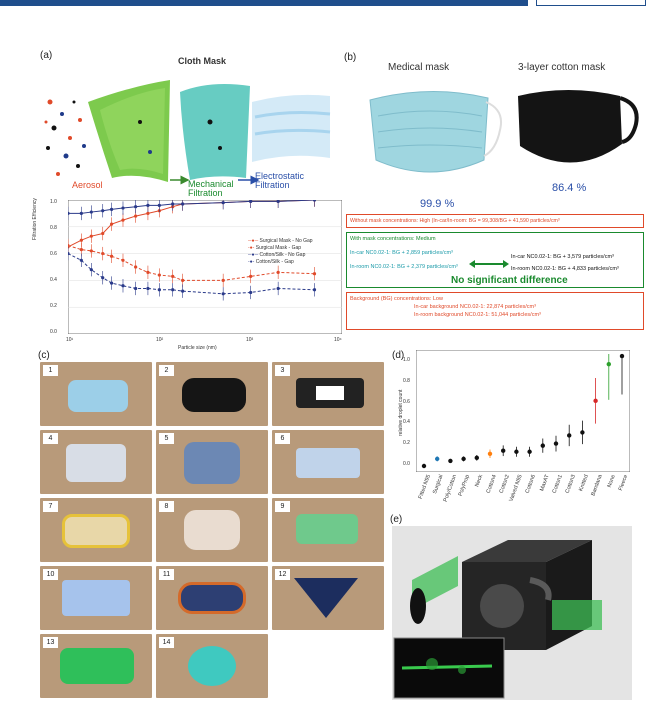 This screenshot has width=654, height=704. What do you see at coordinates (491, 484) in the screenshot?
I see `x-tick-label: Cotton4` at bounding box center [491, 484].